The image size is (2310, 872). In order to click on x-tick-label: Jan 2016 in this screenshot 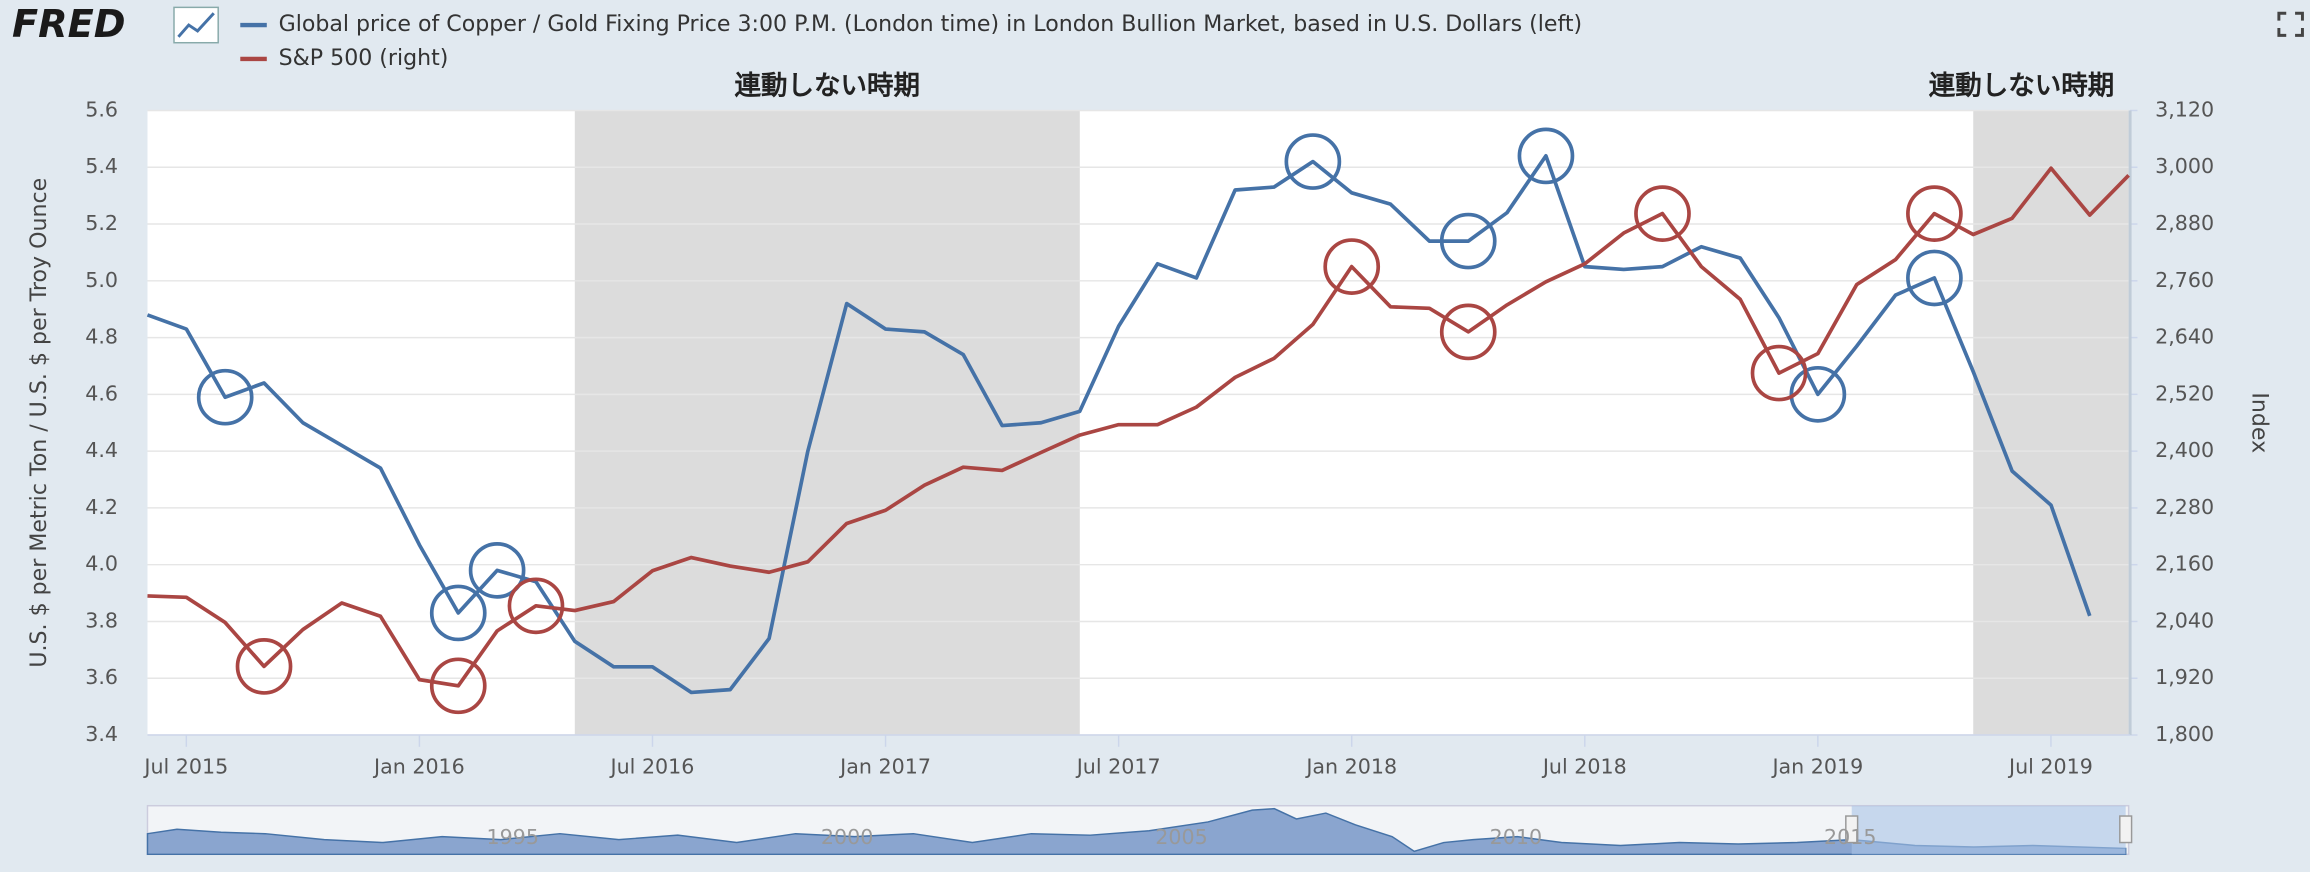, I will do `click(418, 766)`.